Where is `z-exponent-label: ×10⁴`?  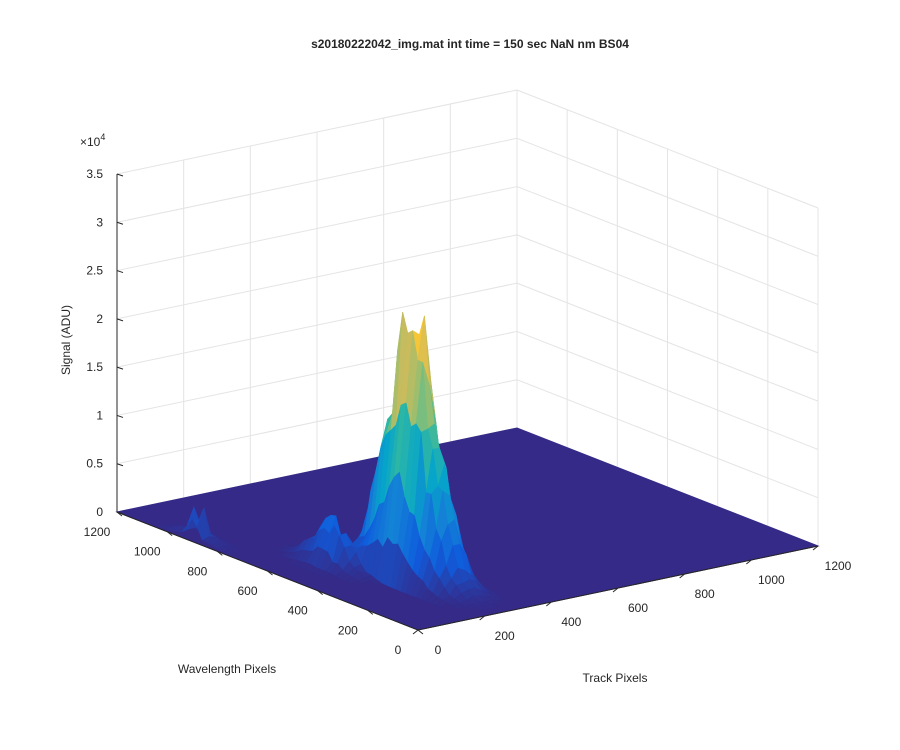 z-exponent-label: ×10⁴ is located at coordinates (92, 140).